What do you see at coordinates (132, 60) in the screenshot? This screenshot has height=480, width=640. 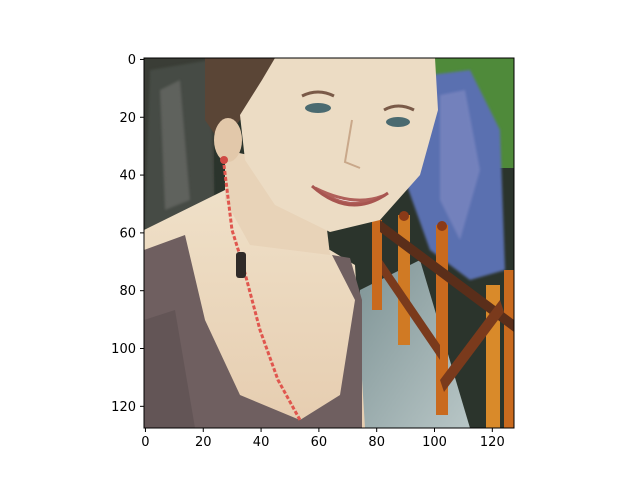 I see `y-tick-label: 0` at bounding box center [132, 60].